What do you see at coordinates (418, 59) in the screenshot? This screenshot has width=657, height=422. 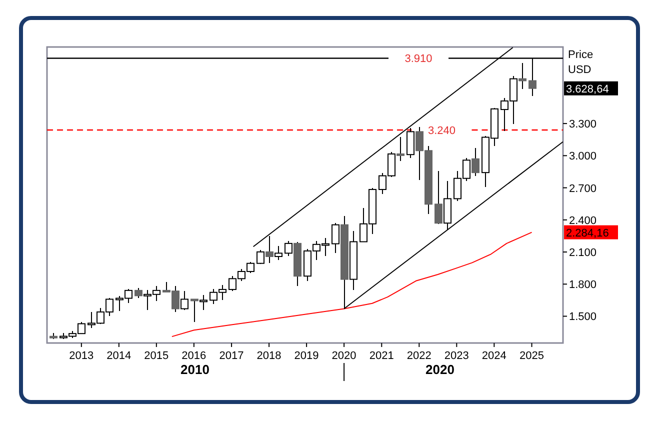 I see `ref-line-label: 3.910` at bounding box center [418, 59].